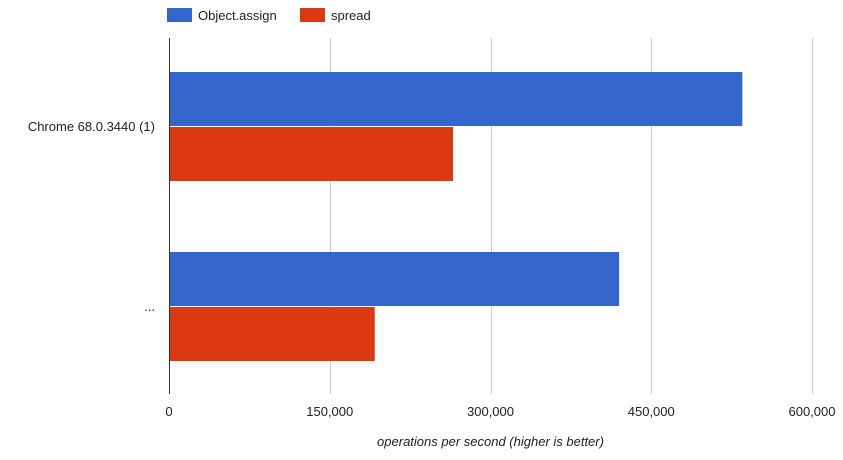  I want to click on legend-item: Object.assign, so click(222, 15).